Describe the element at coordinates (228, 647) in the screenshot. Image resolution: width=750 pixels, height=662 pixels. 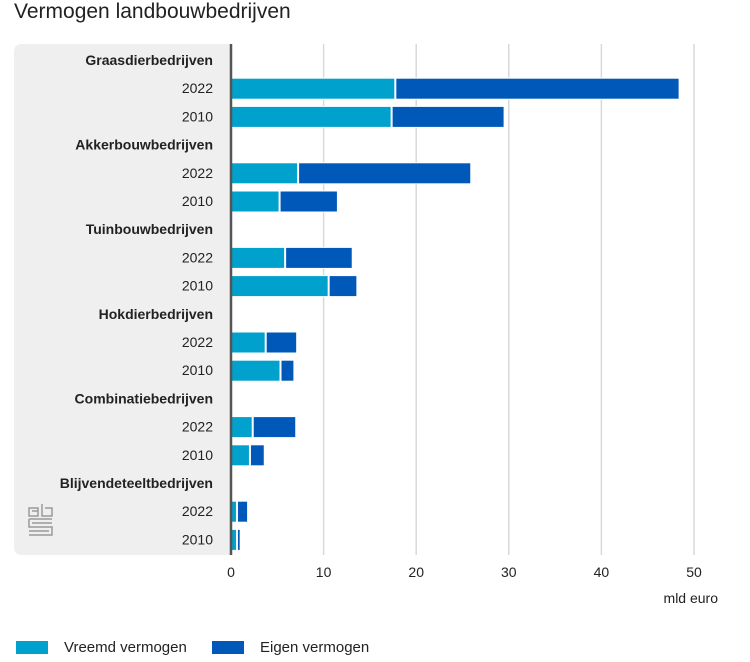
I see `legend-swatch-eigen` at that location.